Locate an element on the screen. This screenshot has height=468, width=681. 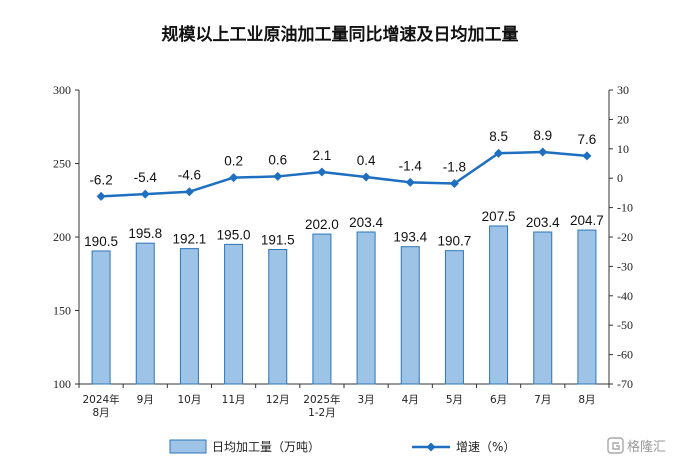
bar-value-label: 191.5 is located at coordinates (278, 239).